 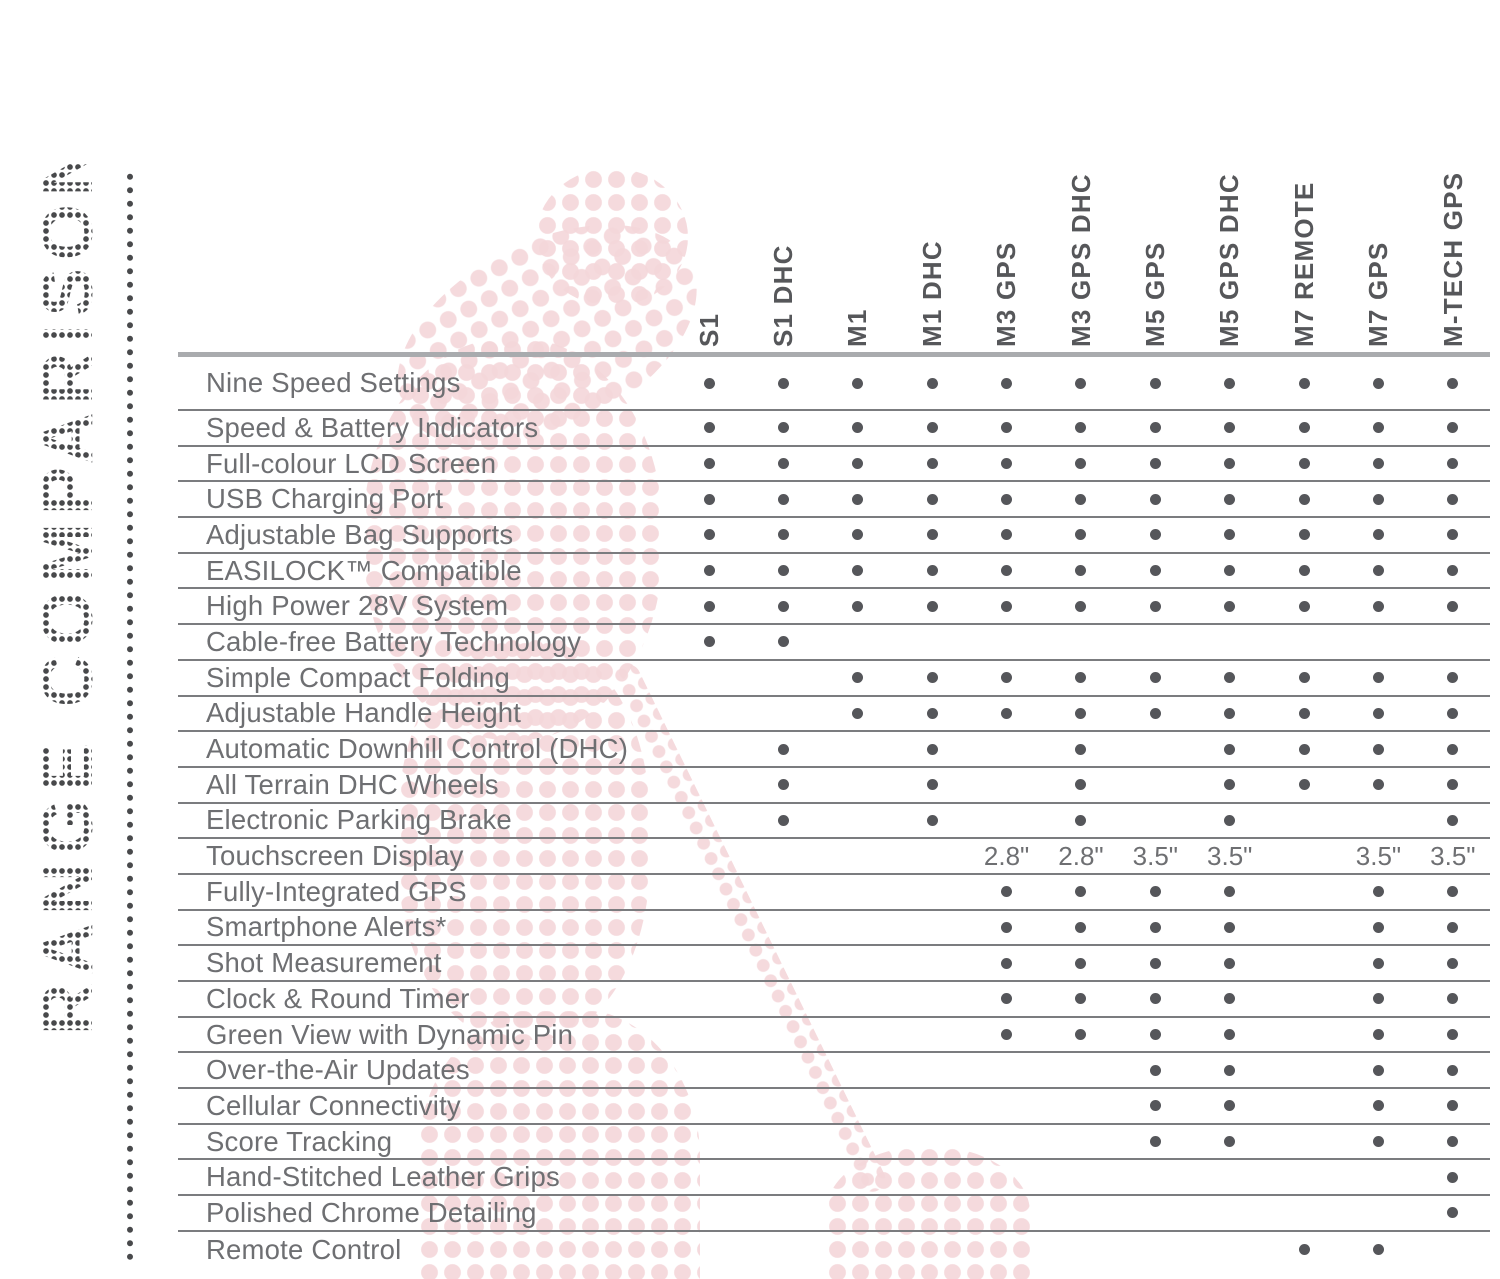 What do you see at coordinates (333, 382) in the screenshot?
I see `feature-label: Nine Speed Settings` at bounding box center [333, 382].